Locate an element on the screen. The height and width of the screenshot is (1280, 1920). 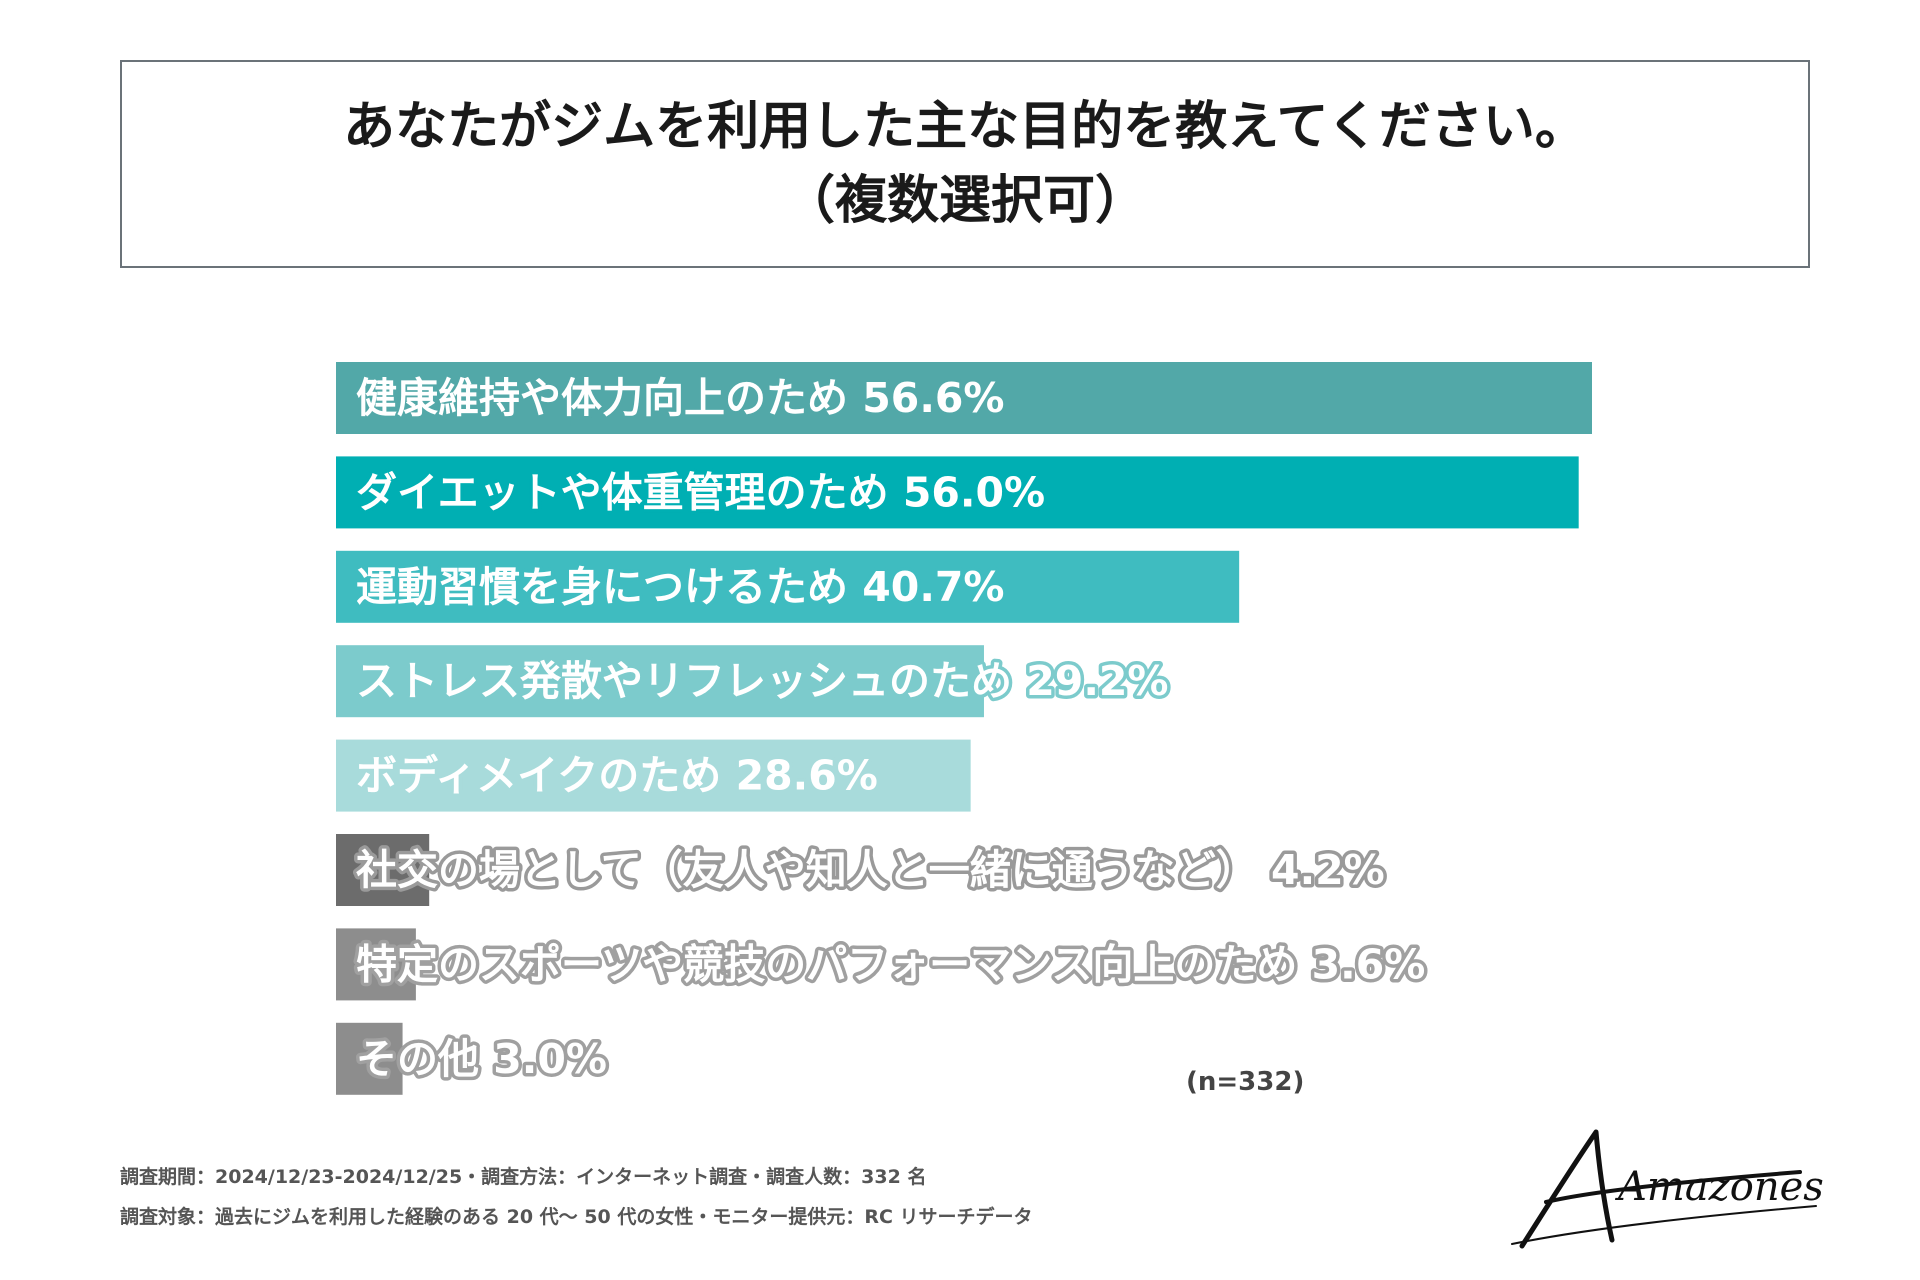
title-box: あなたがジムを利用した主な目的を教えてください。 （複数選択可） is located at coordinates (965, 164).